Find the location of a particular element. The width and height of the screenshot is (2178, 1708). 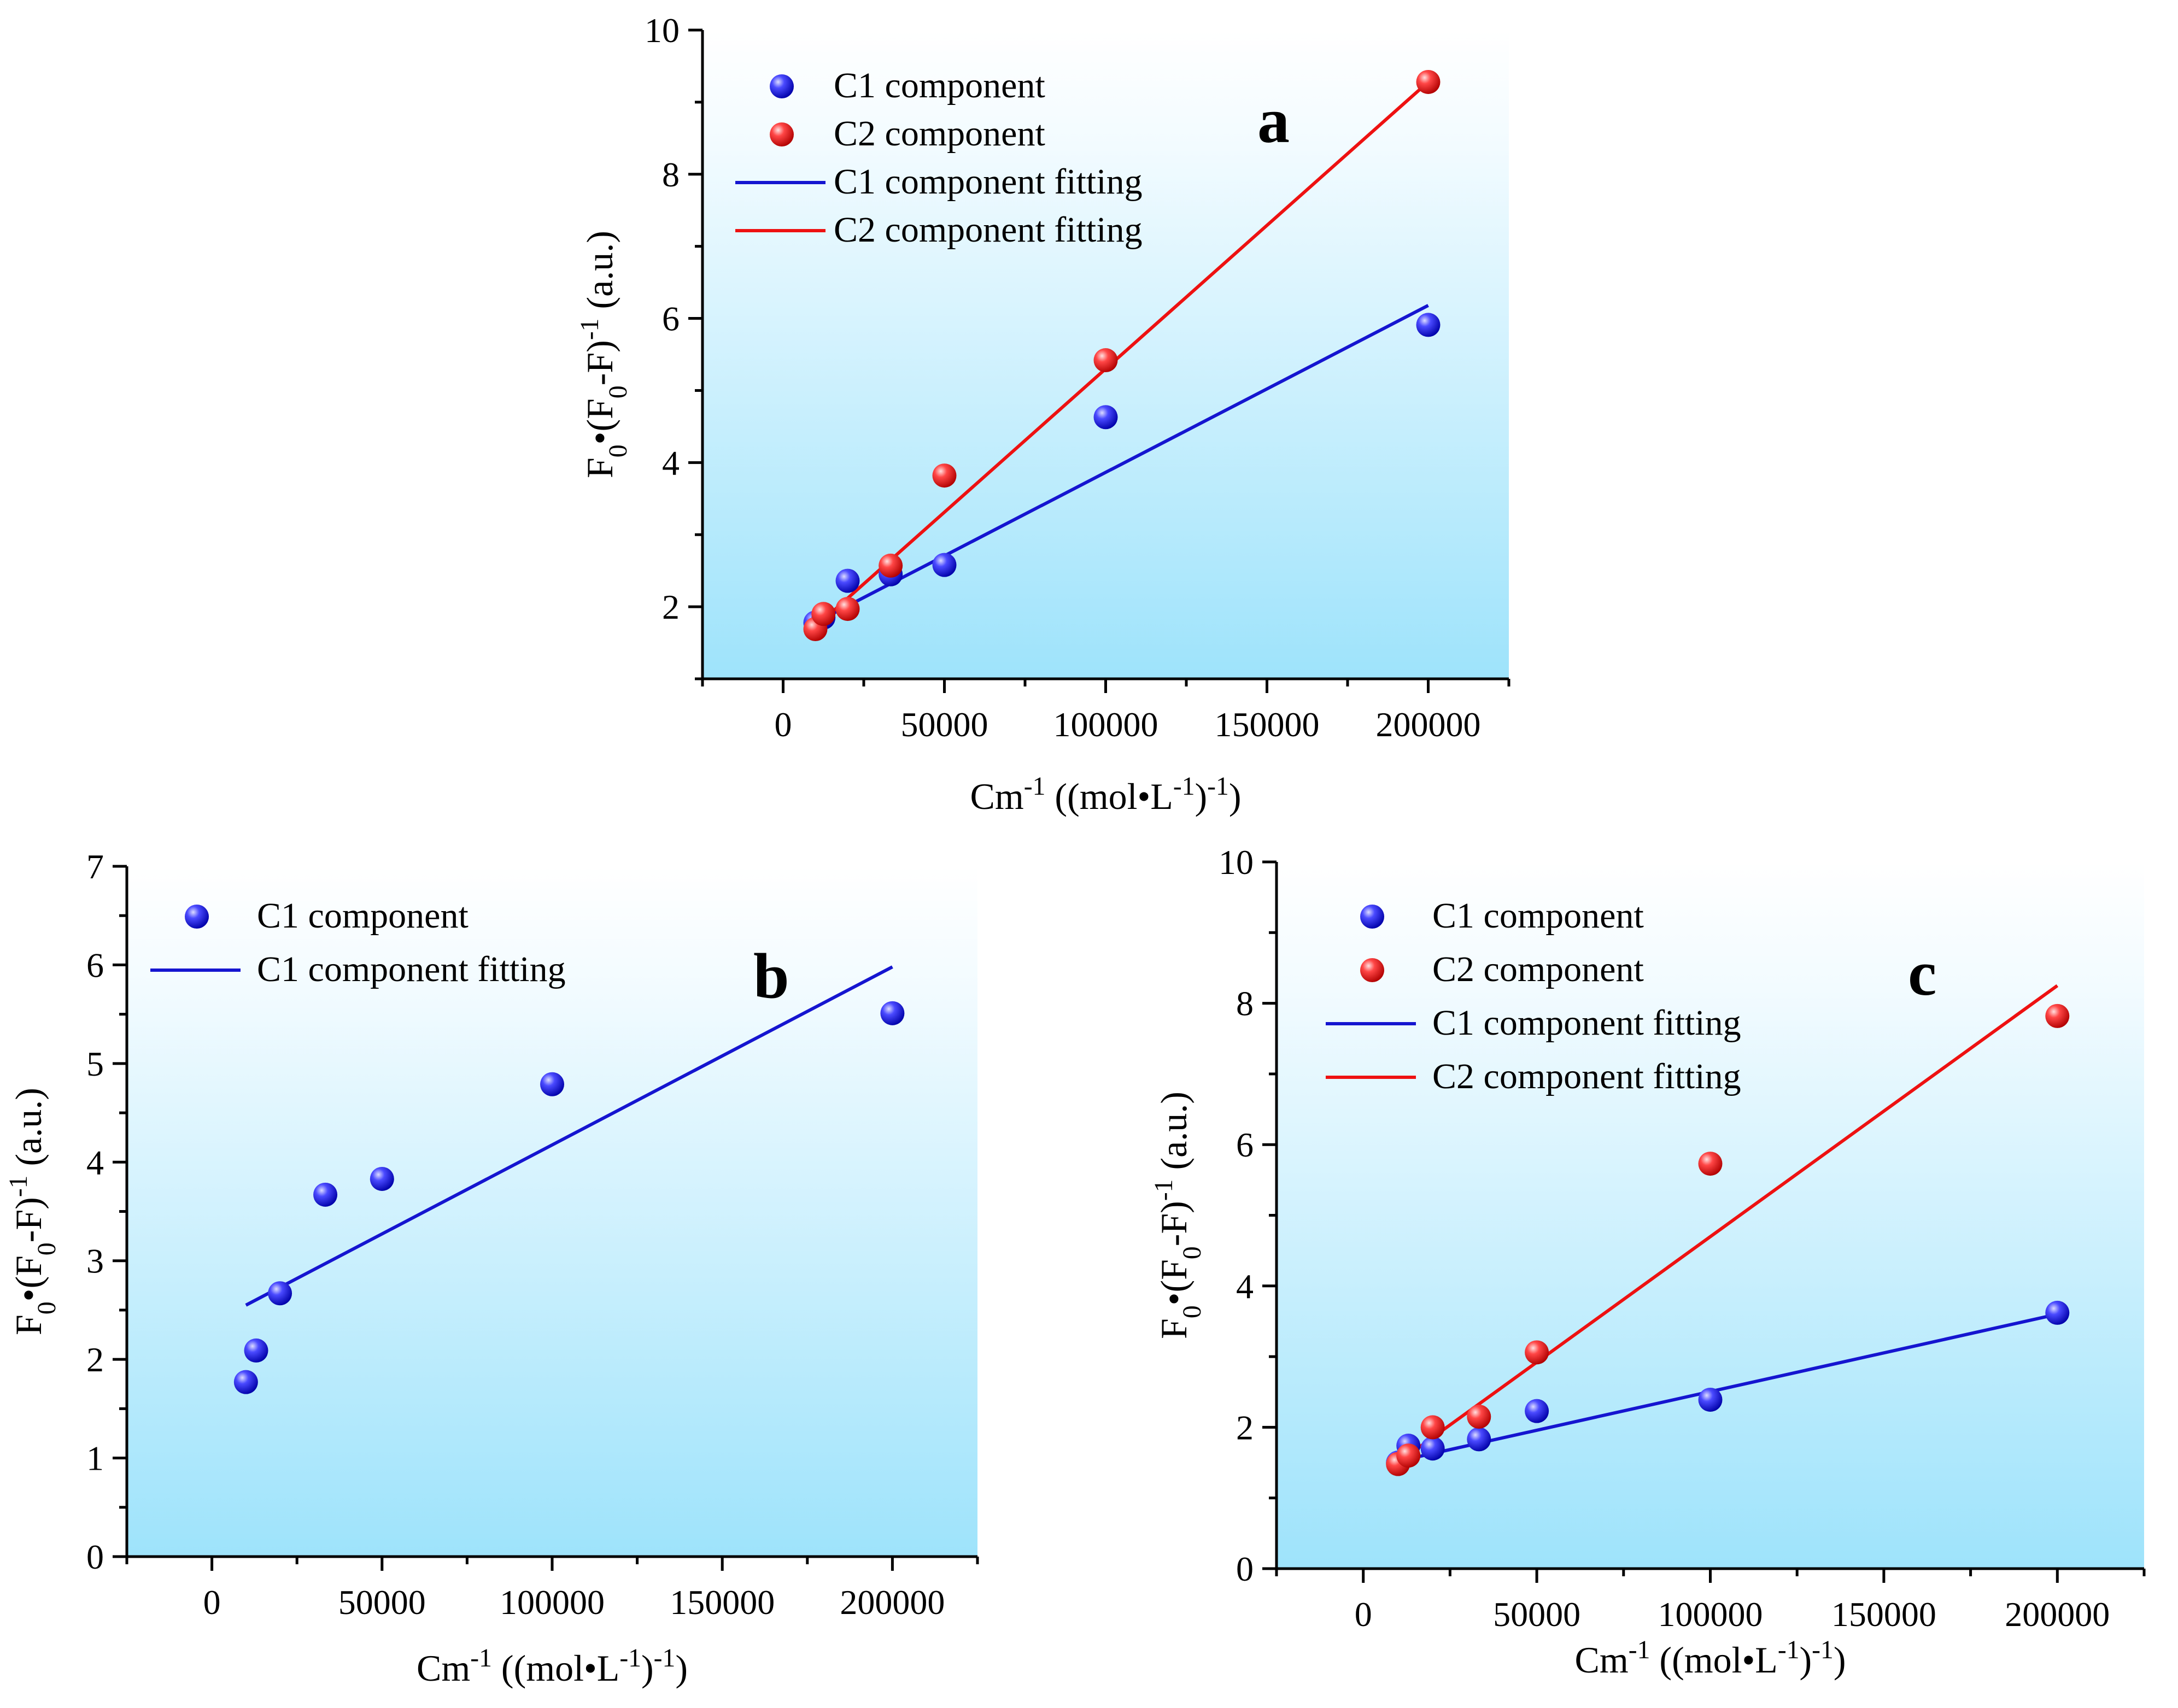

y-tick-label: 5 is located at coordinates (95, 1063).